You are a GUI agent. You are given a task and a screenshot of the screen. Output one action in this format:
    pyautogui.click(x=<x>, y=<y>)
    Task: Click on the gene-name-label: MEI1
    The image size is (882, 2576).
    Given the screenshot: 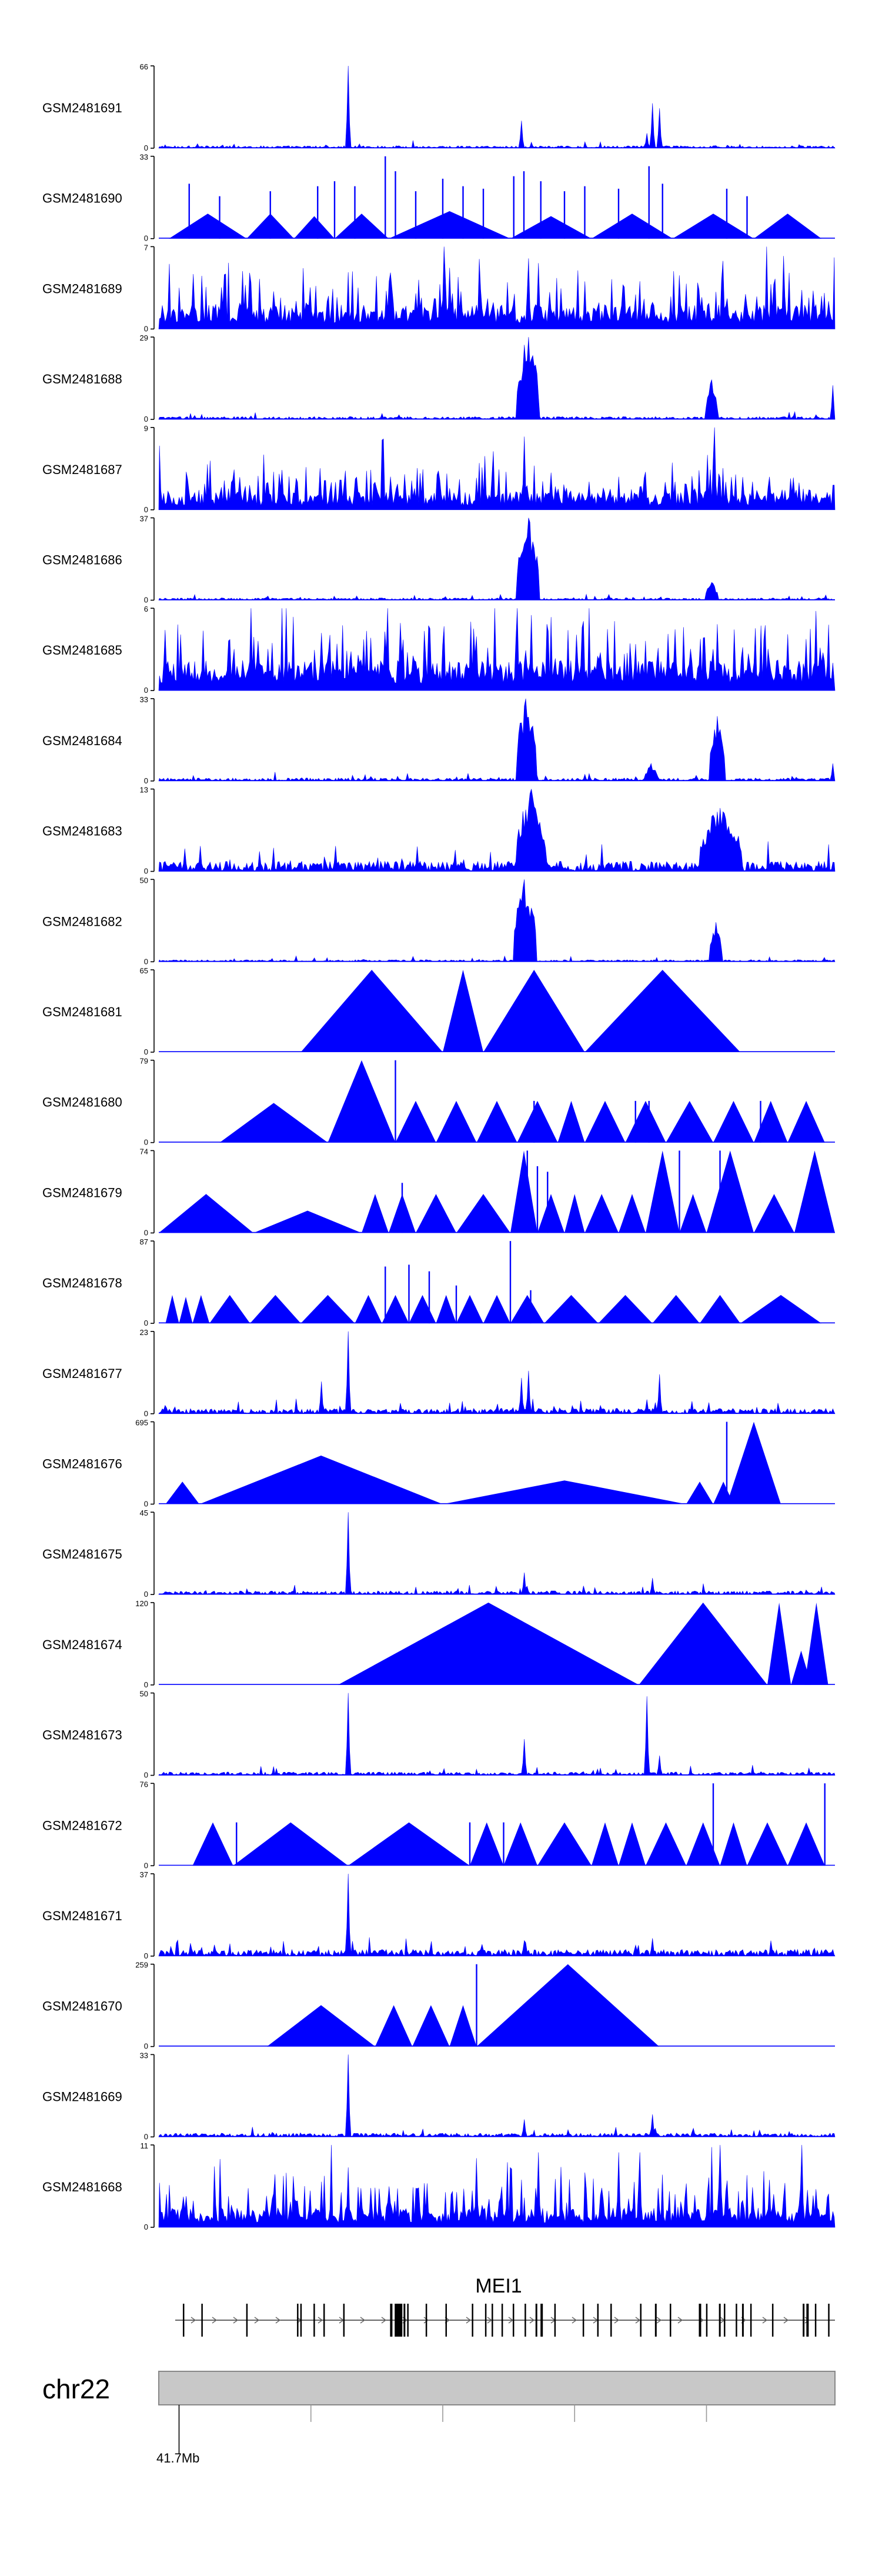 What is the action you would take?
    pyautogui.click(x=498, y=2286)
    